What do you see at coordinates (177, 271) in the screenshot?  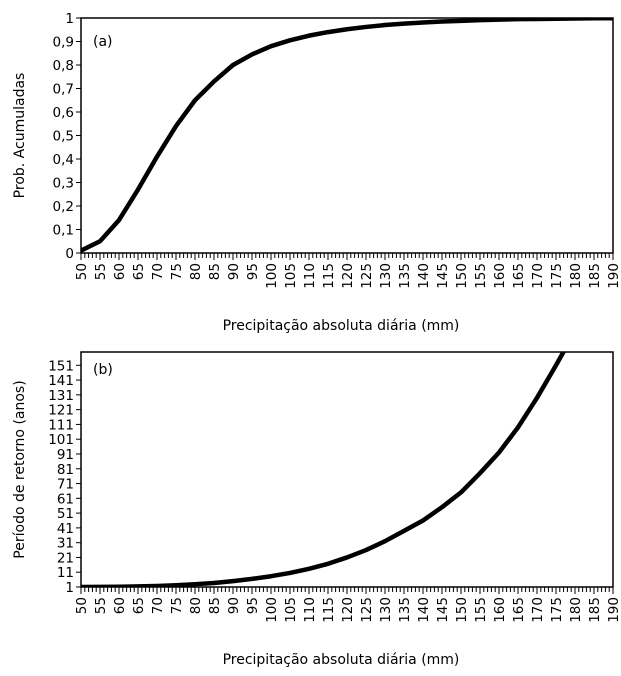 I see `x-tick-label-a: 75` at bounding box center [177, 271].